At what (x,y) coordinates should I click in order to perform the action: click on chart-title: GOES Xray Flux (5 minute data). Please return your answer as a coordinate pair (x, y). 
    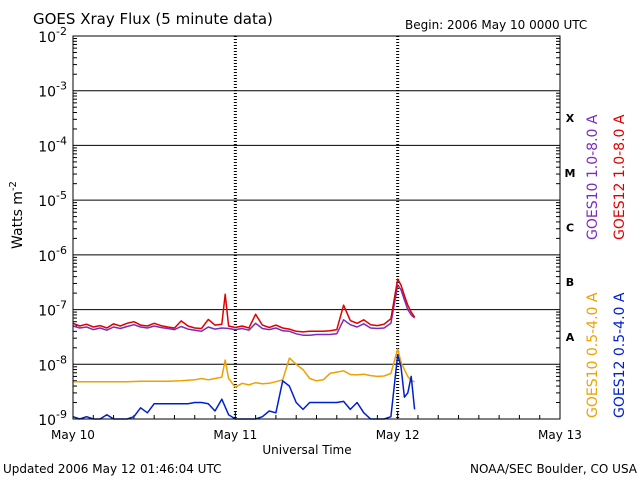
    Looking at the image, I should click on (153, 19).